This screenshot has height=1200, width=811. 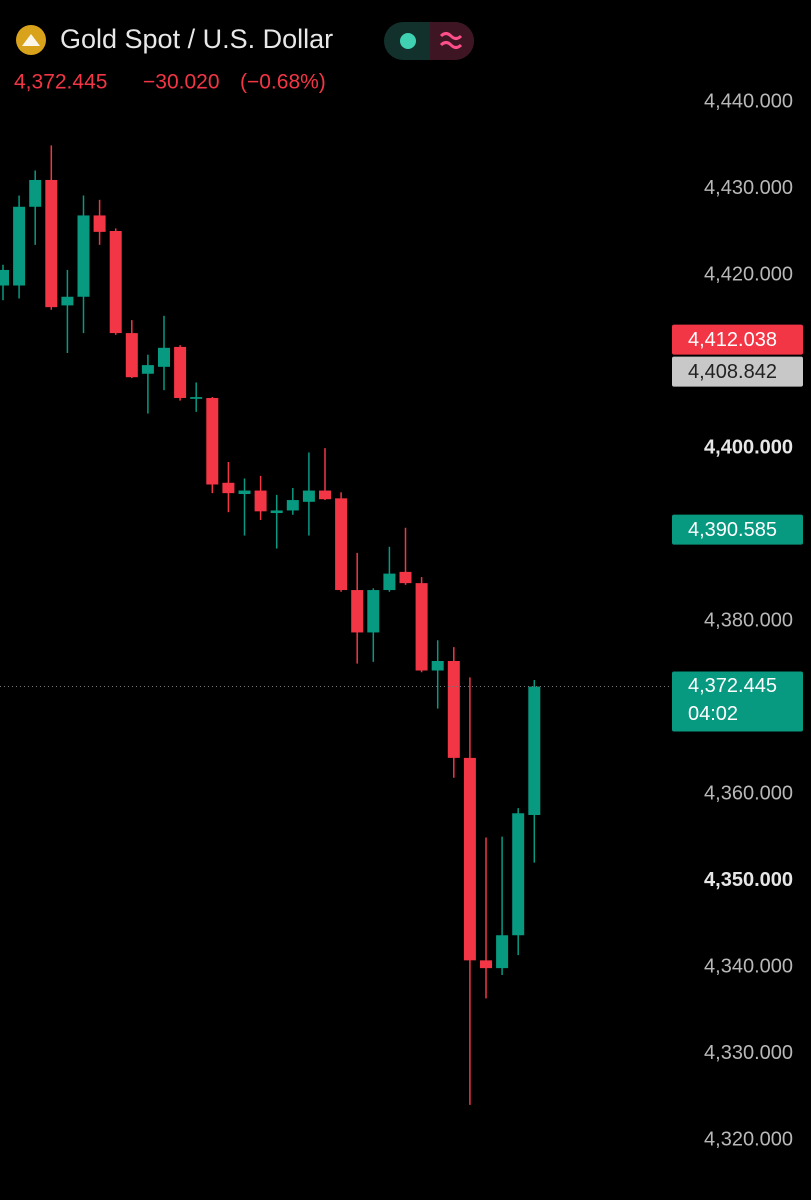 I want to click on price-badge-label: 4,412.038, so click(x=732, y=340).